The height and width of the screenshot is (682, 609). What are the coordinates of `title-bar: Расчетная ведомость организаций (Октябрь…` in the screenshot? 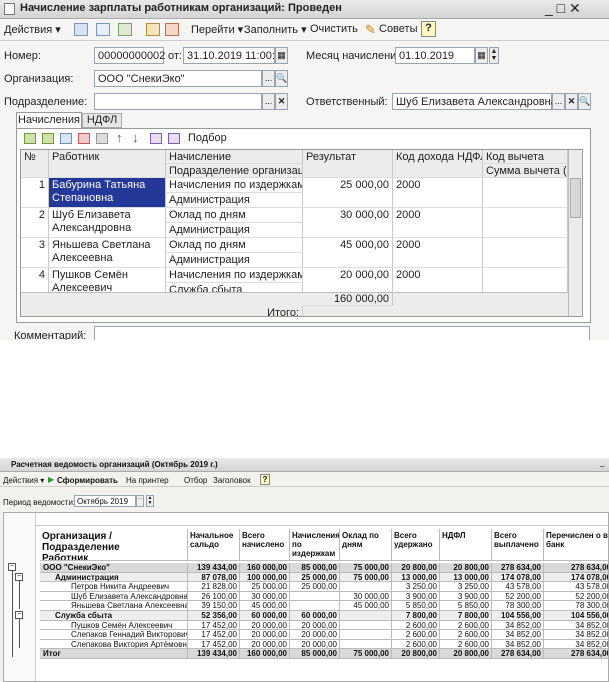 It's located at (304, 465).